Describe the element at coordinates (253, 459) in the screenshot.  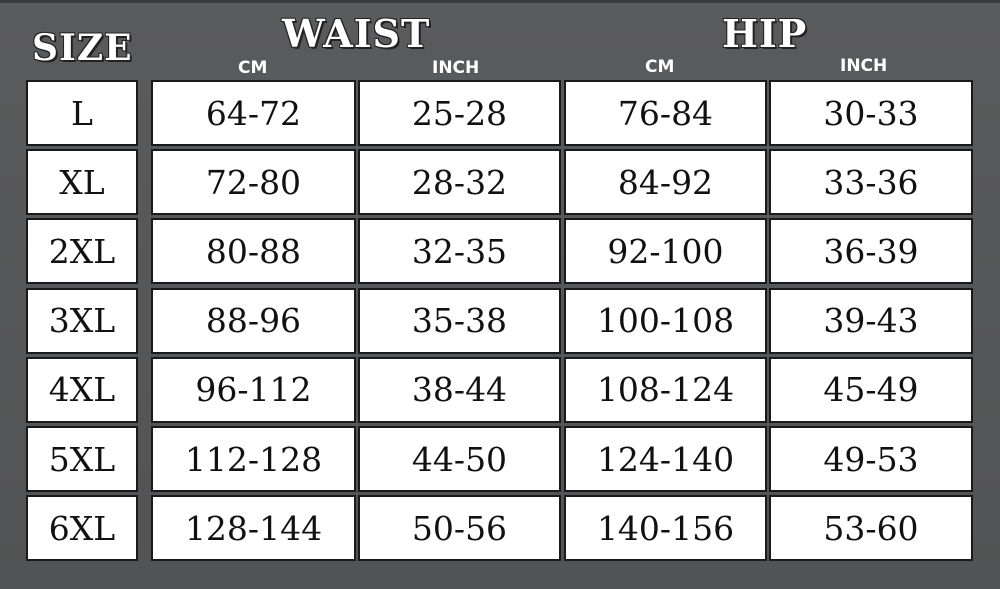
I see `waist-cm-cell: 112-128` at that location.